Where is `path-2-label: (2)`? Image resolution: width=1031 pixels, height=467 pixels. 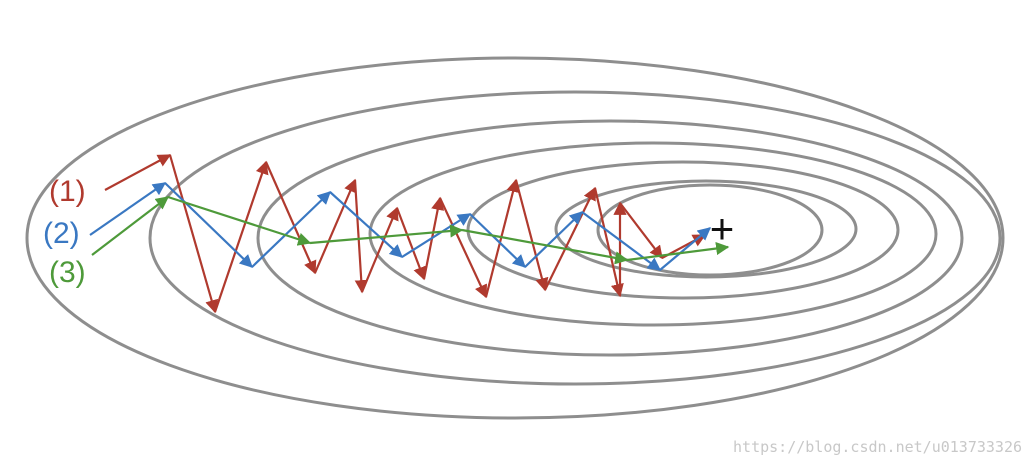 path-2-label: (2) is located at coordinates (61, 233).